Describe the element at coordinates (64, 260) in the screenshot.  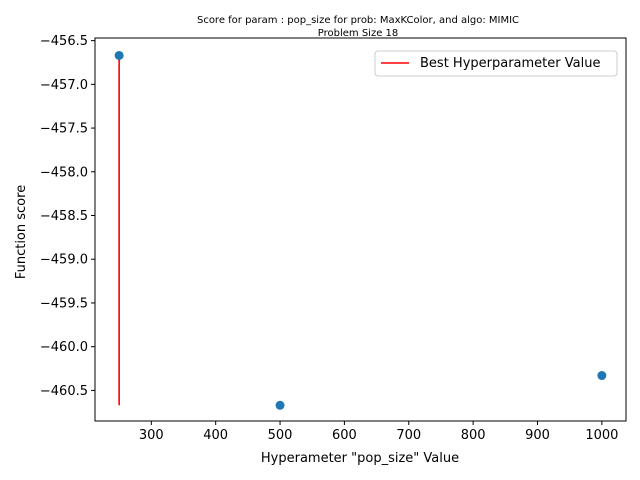
I see `y-tick-label: −459.0` at that location.